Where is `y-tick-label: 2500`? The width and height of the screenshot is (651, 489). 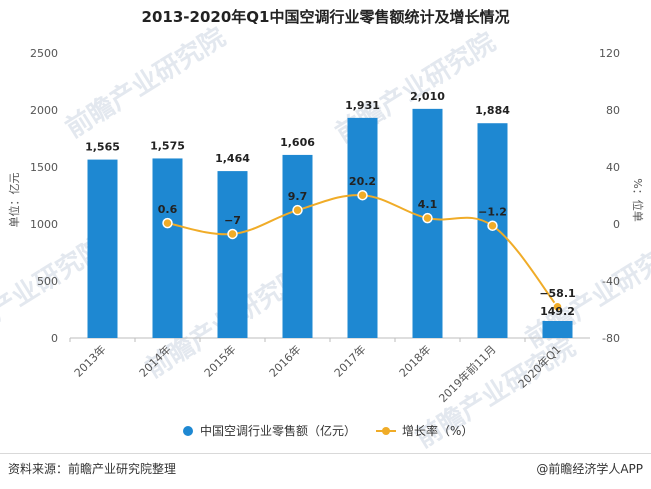
y-tick-label: 2500 is located at coordinates (44, 53).